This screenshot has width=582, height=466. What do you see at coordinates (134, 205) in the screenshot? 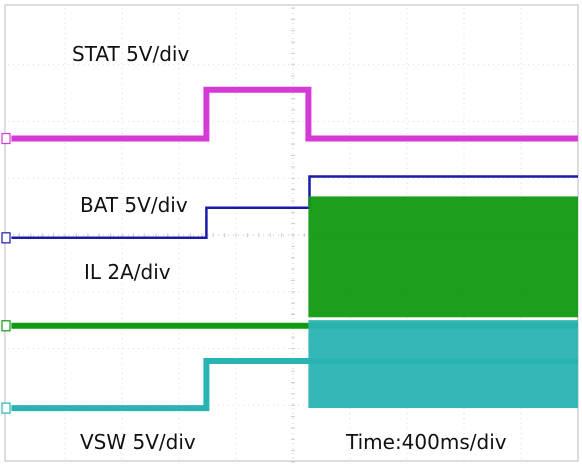
I see `bat-label: BAT 5V/div` at bounding box center [134, 205].